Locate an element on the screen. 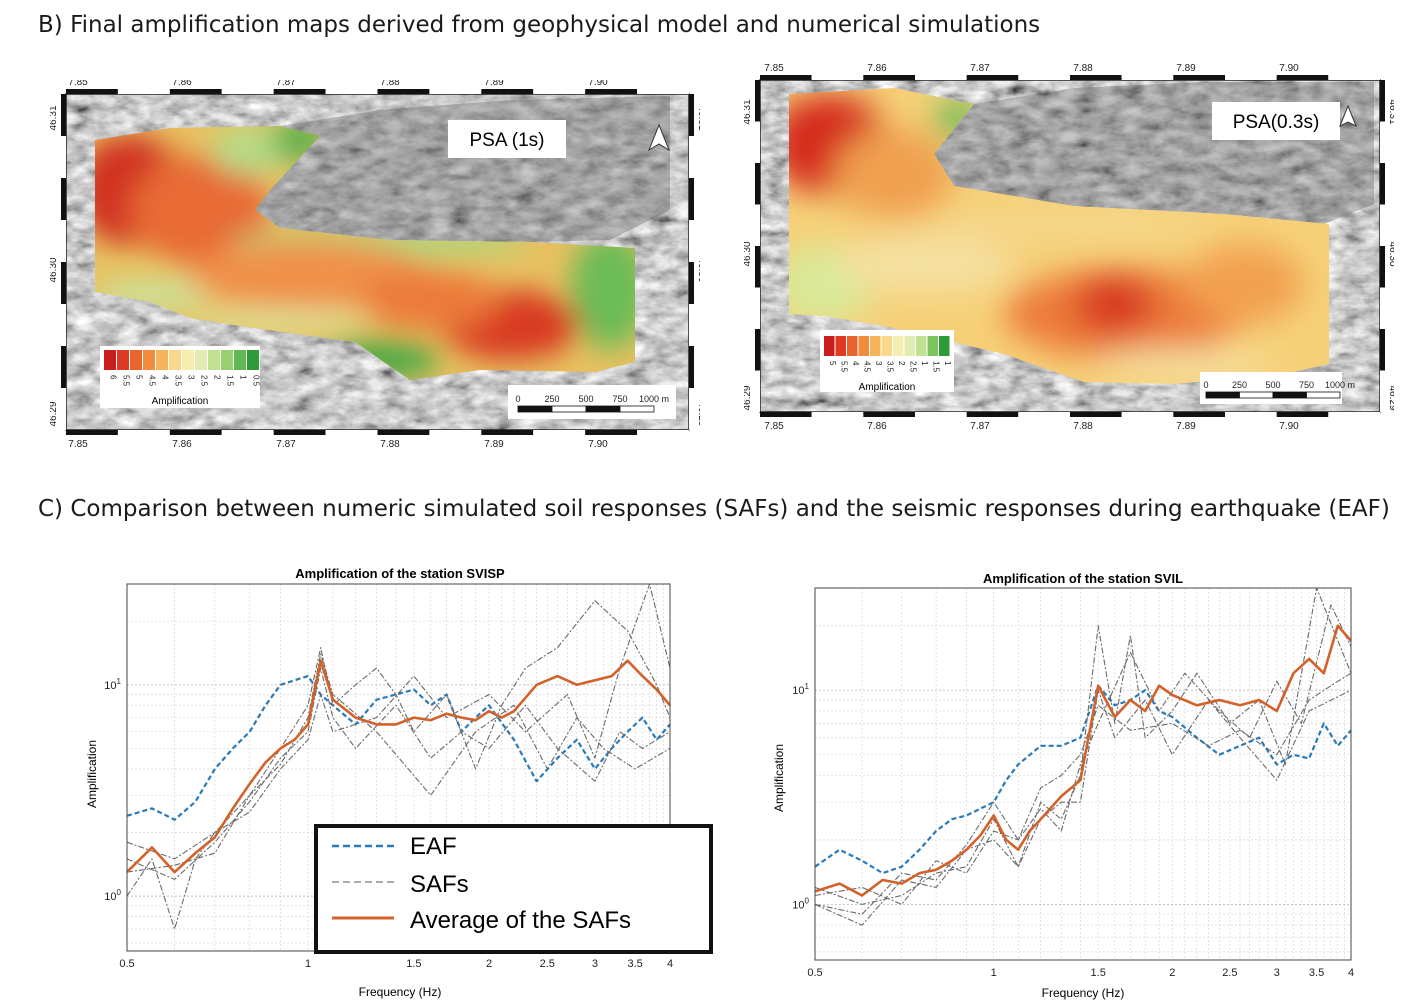  series-line-eaf is located at coordinates (398, 748).